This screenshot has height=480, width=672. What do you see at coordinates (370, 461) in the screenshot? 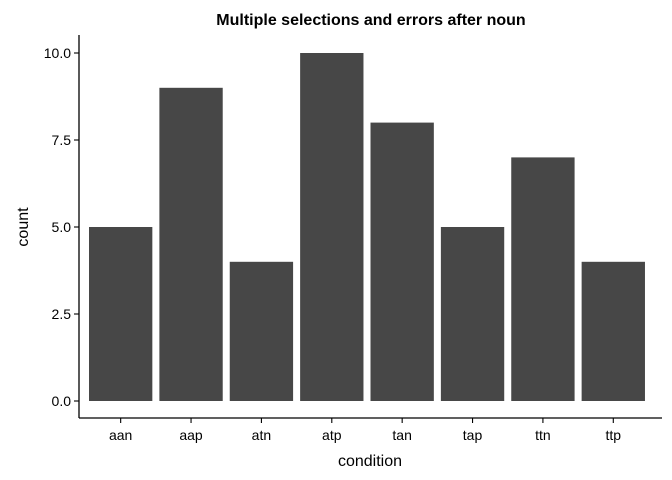
I see `x-axis-title: condition` at bounding box center [370, 461].